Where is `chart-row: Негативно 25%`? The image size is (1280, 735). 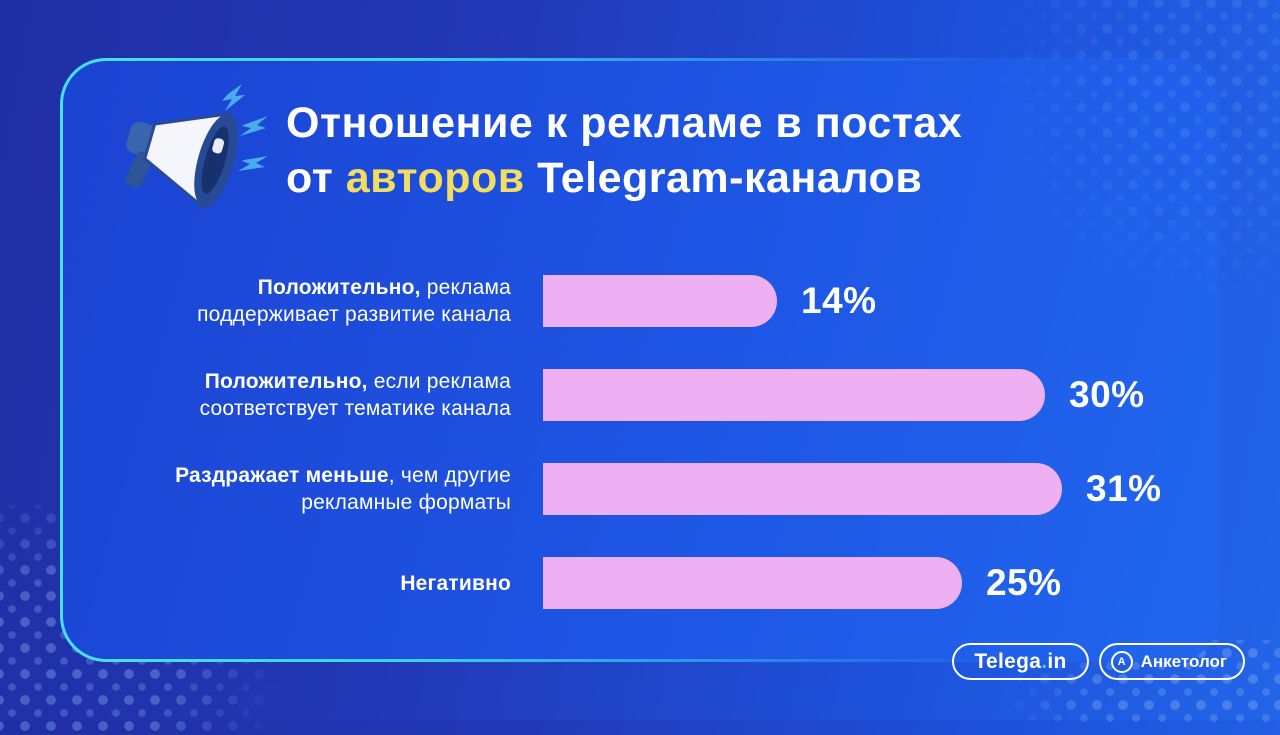
chart-row: Негативно 25% is located at coordinates (646, 583).